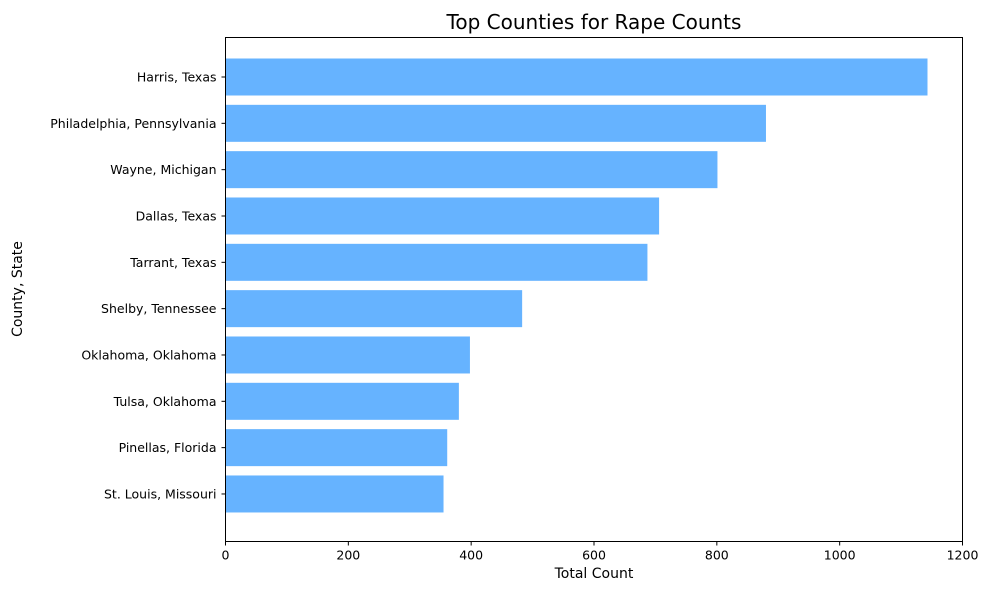 The width and height of the screenshot is (990, 590). Describe the element at coordinates (172, 262) in the screenshot. I see `y-tick-label: Tarrant, Texas` at that location.